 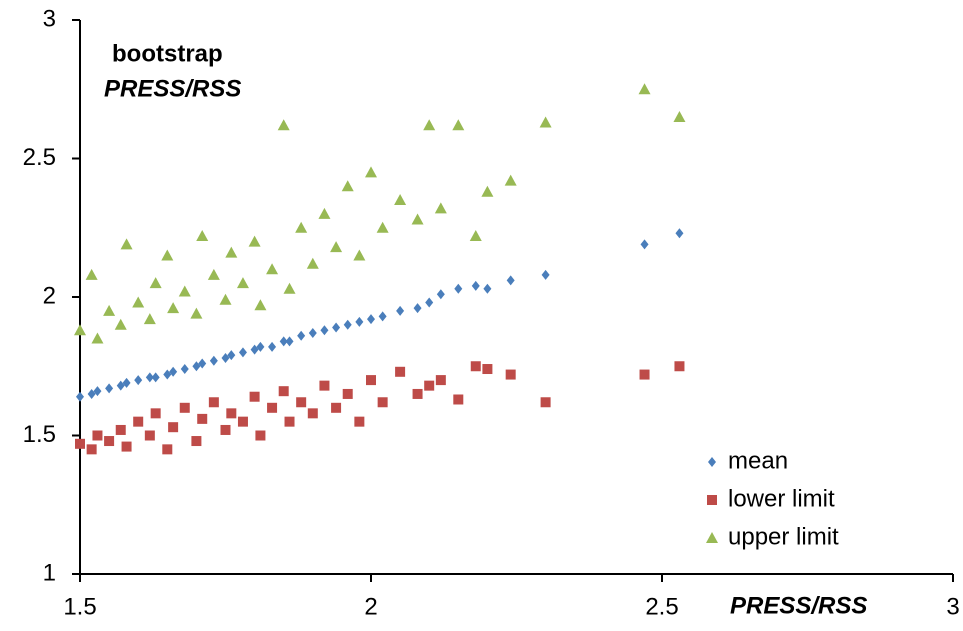 I want to click on x-tick-label: 1.5, so click(x=79, y=606).